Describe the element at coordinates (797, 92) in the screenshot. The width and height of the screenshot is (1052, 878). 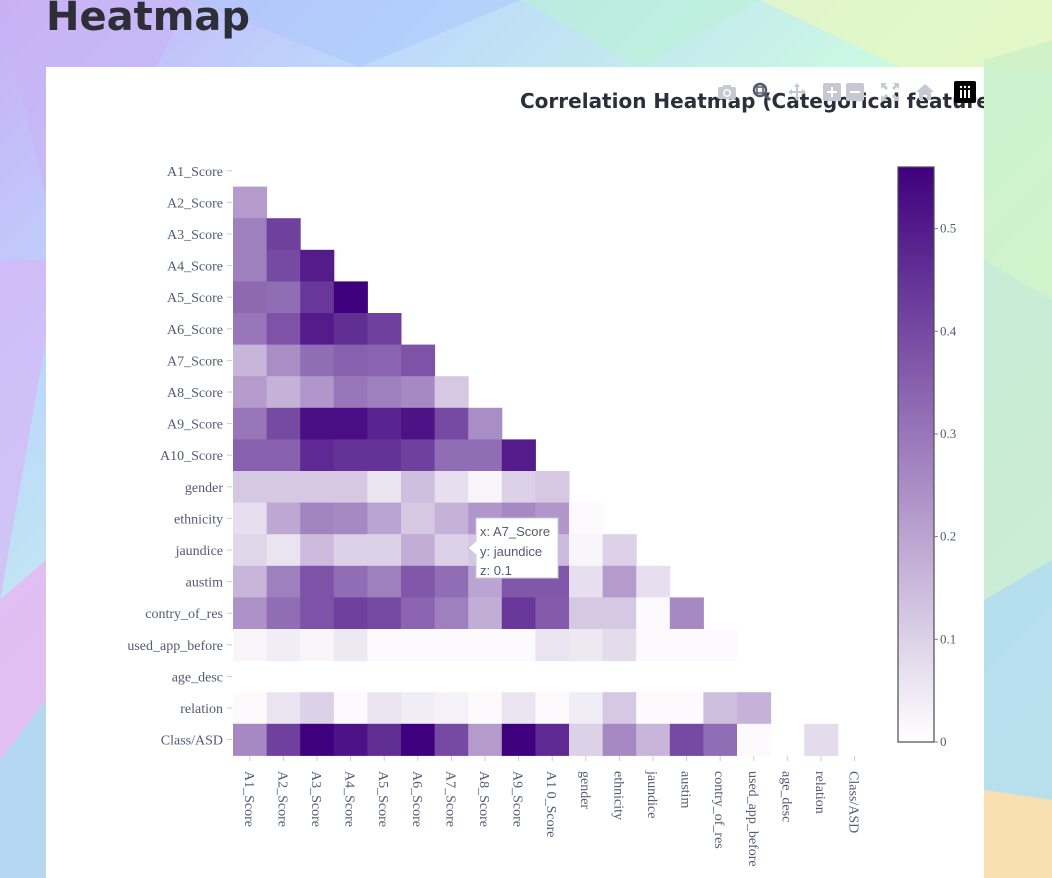
I see `pan-icon` at that location.